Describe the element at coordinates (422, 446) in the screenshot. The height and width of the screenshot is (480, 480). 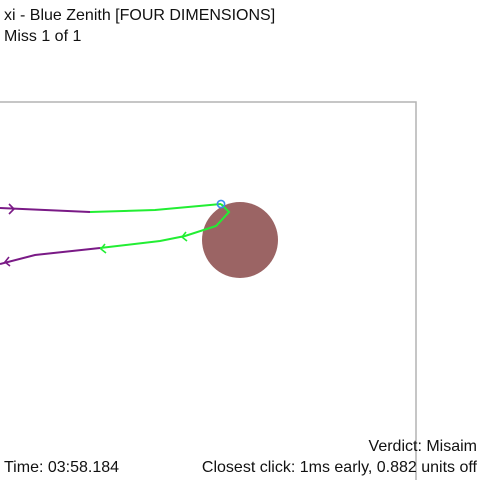
I see `verdict-label: Verdict: Misaim` at that location.